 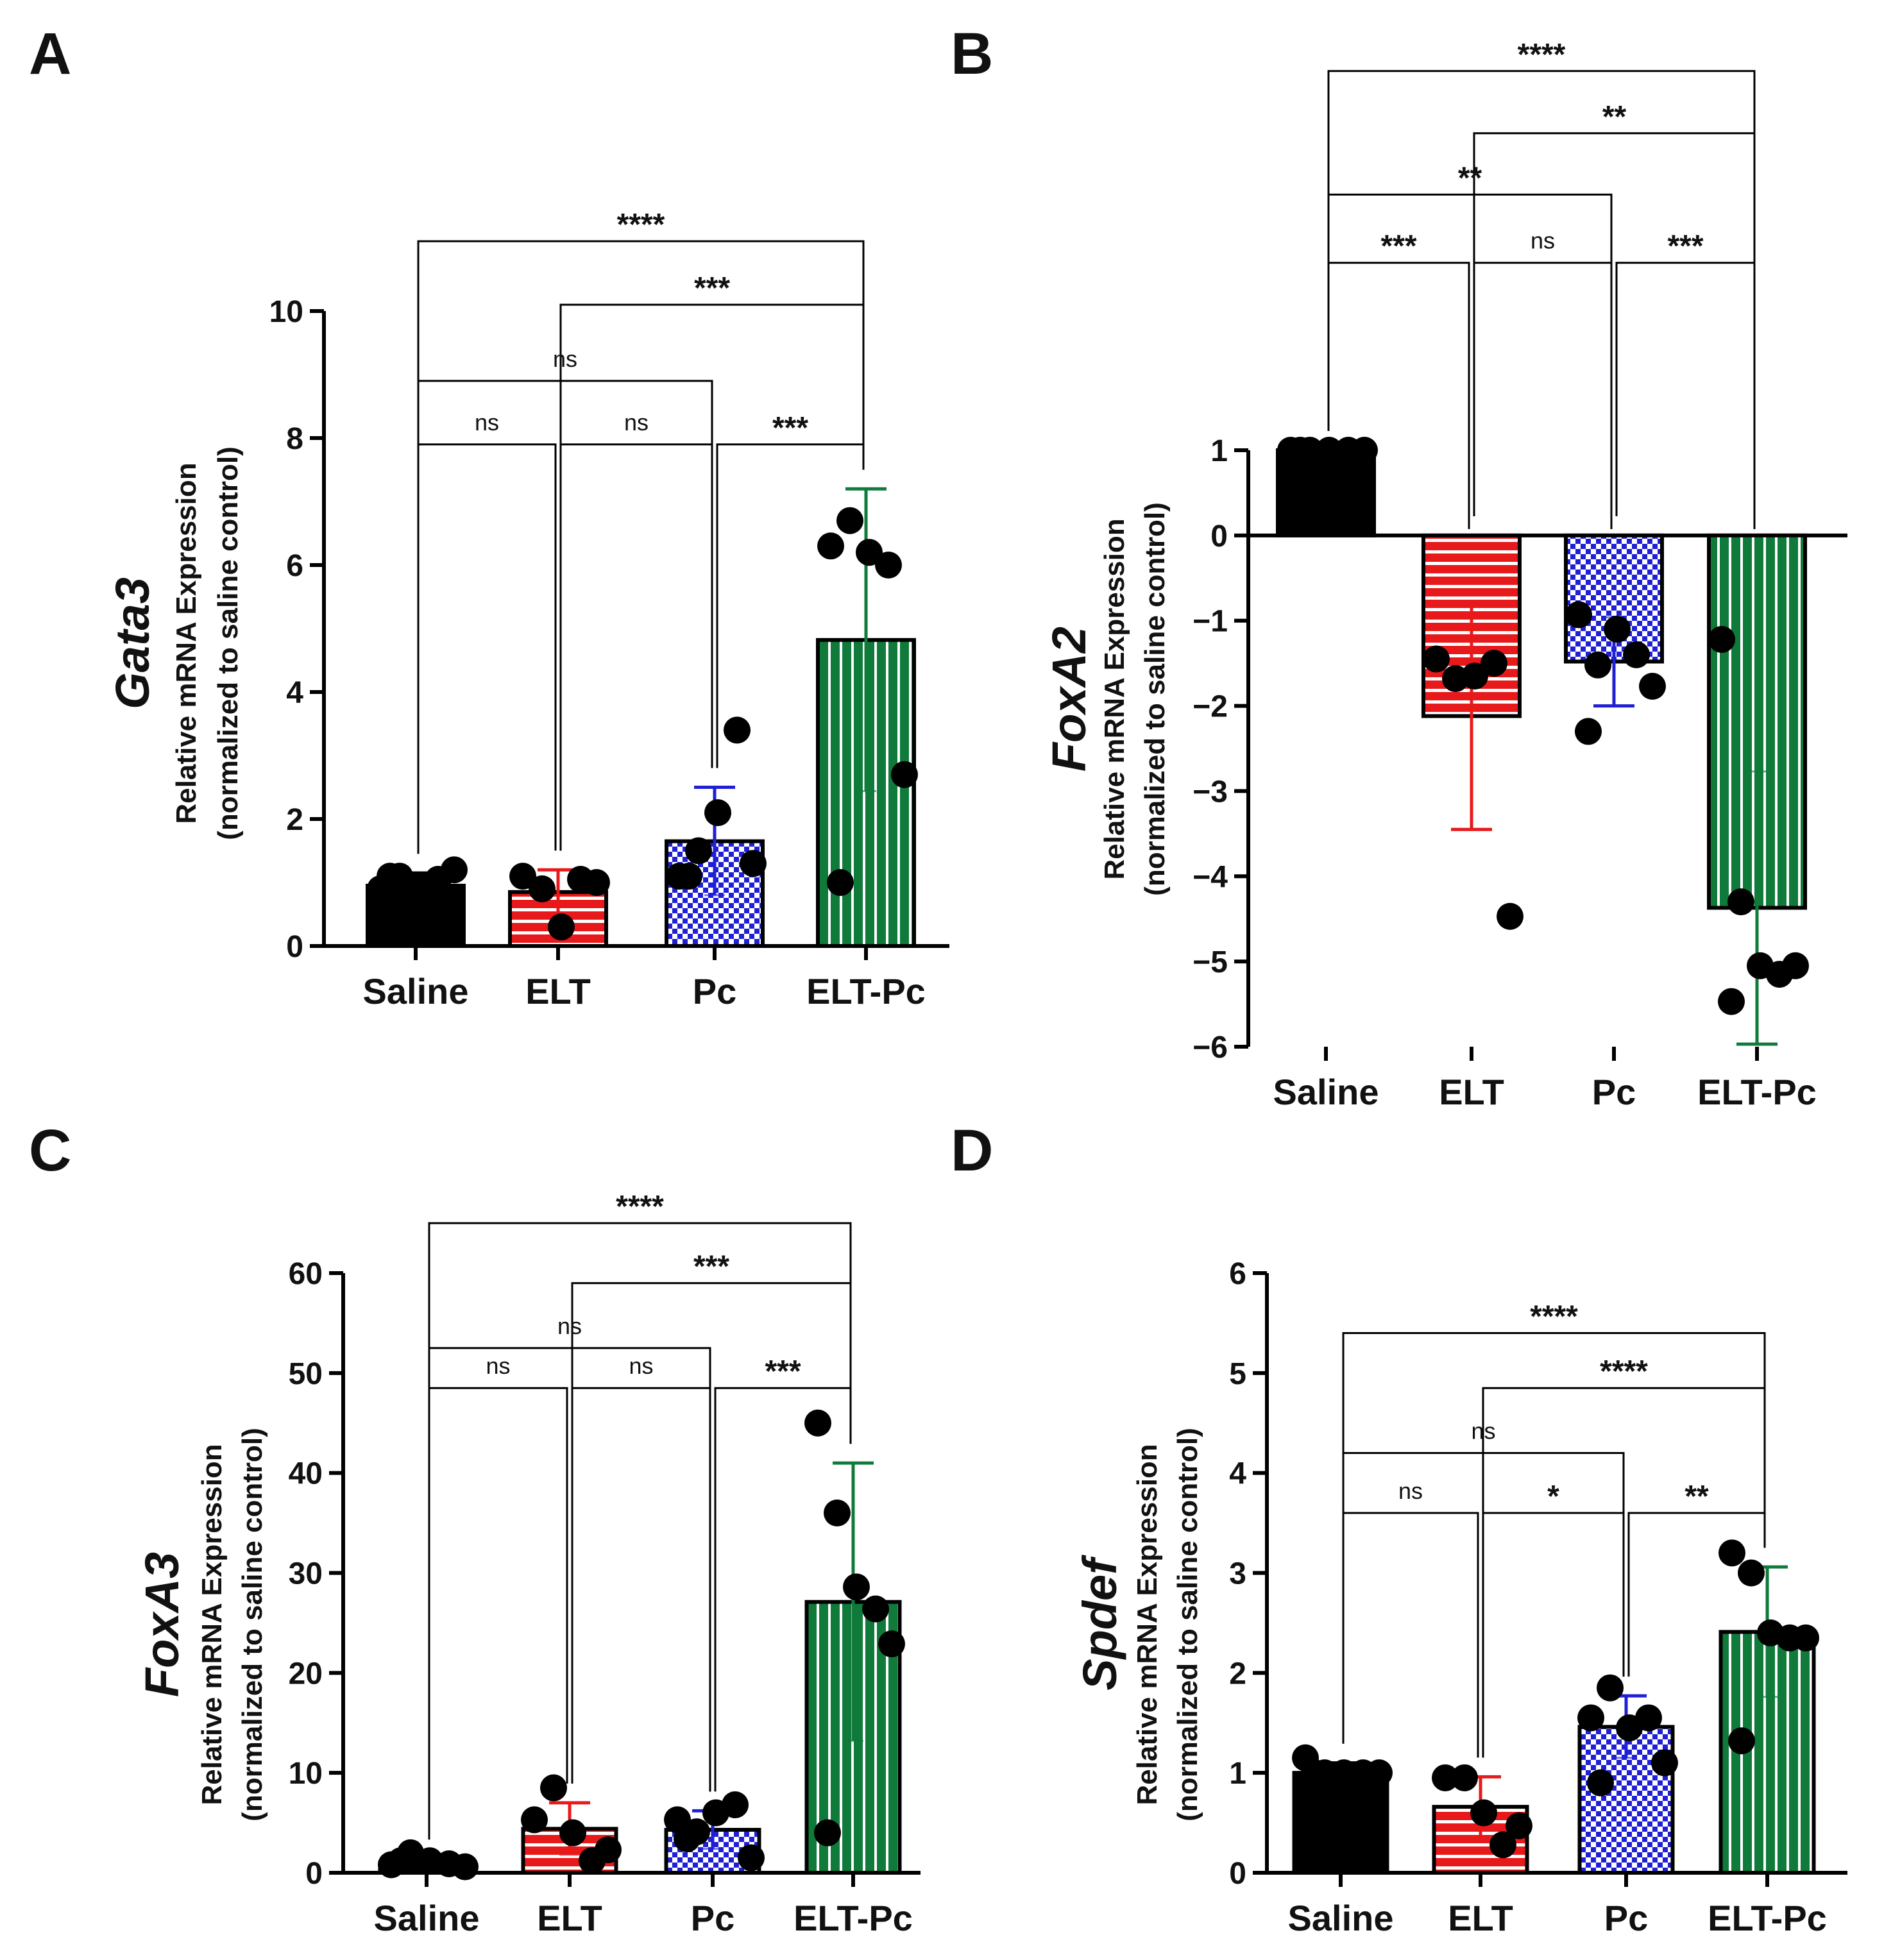 I want to click on panel-c-category-label: ELT-Pc, so click(x=853, y=1918).